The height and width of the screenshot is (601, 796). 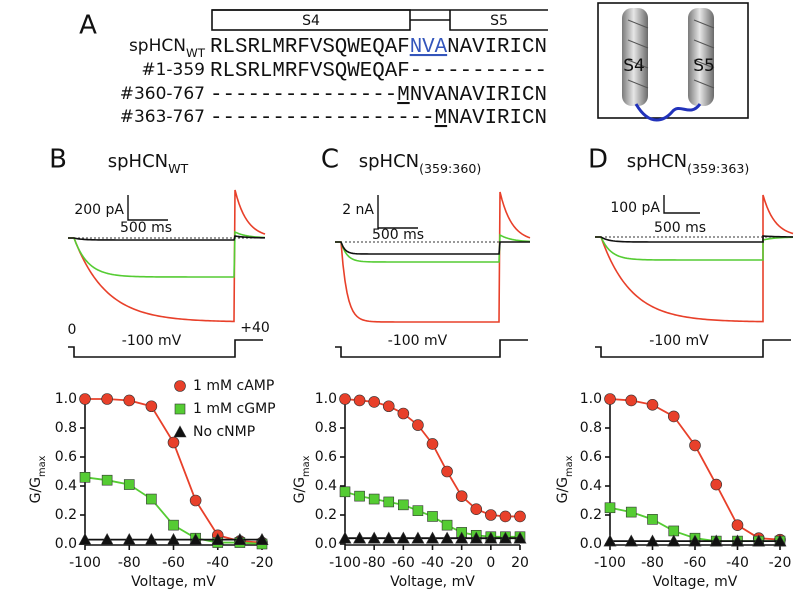 I want to click on row-label: #1-359, so click(x=173, y=70).